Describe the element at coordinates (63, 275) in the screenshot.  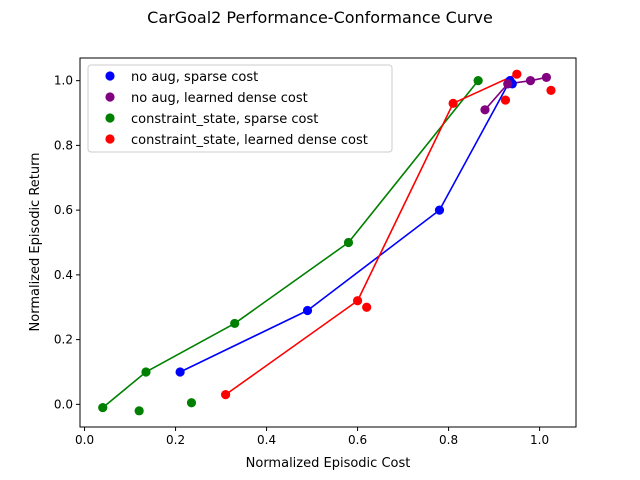
I see `y-tick-label: 0.4` at that location.